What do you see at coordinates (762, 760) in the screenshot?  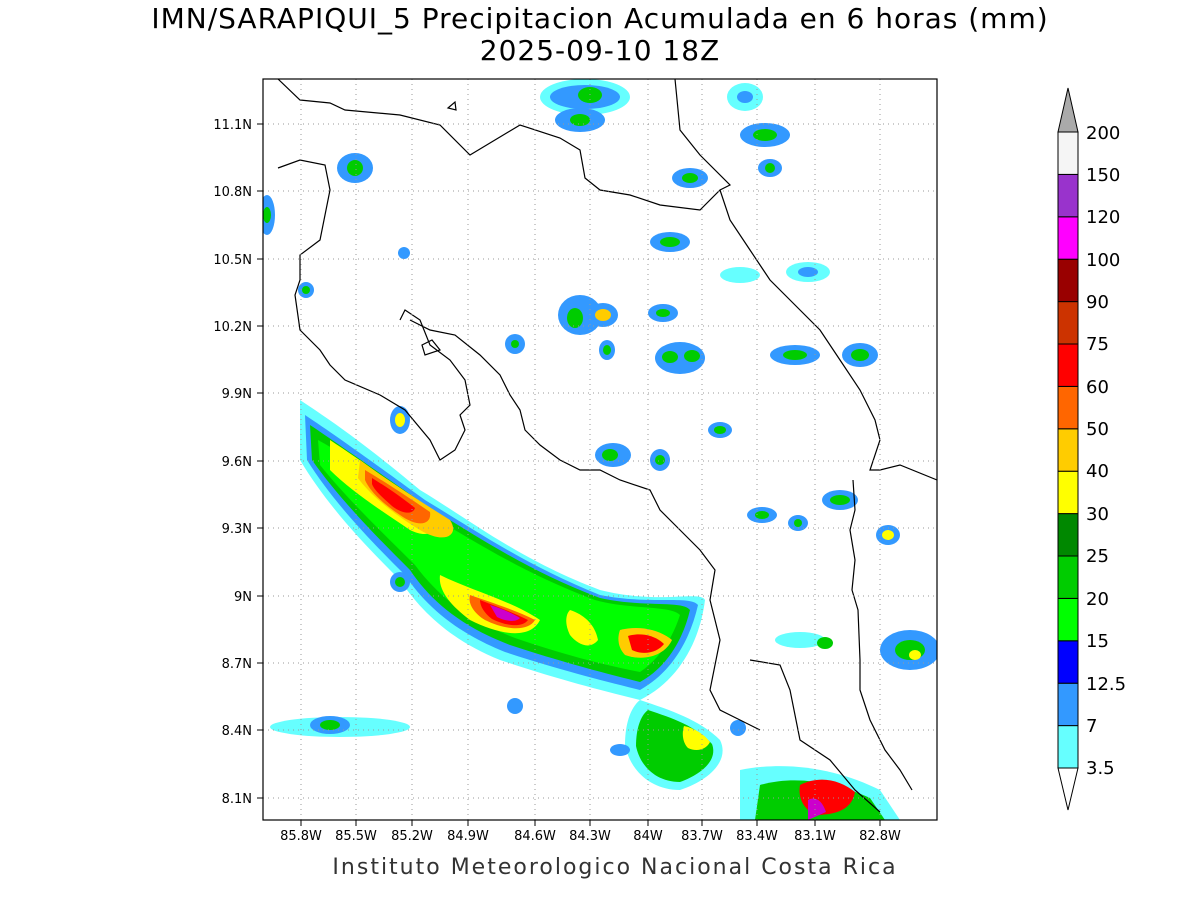 I see `rain-band-south` at bounding box center [762, 760].